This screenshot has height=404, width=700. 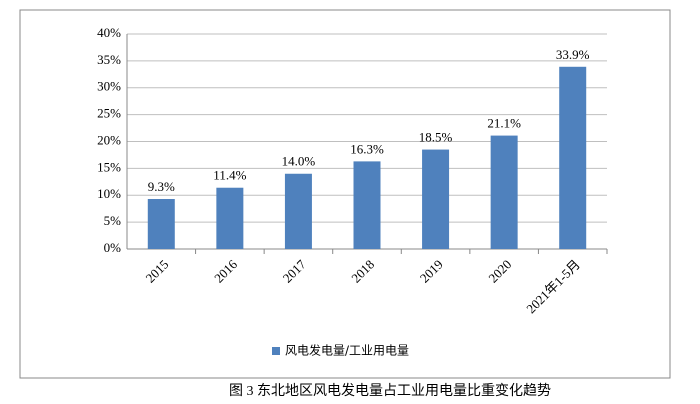 What do you see at coordinates (109, 59) in the screenshot?
I see `y-tick-label: 35%` at bounding box center [109, 59].